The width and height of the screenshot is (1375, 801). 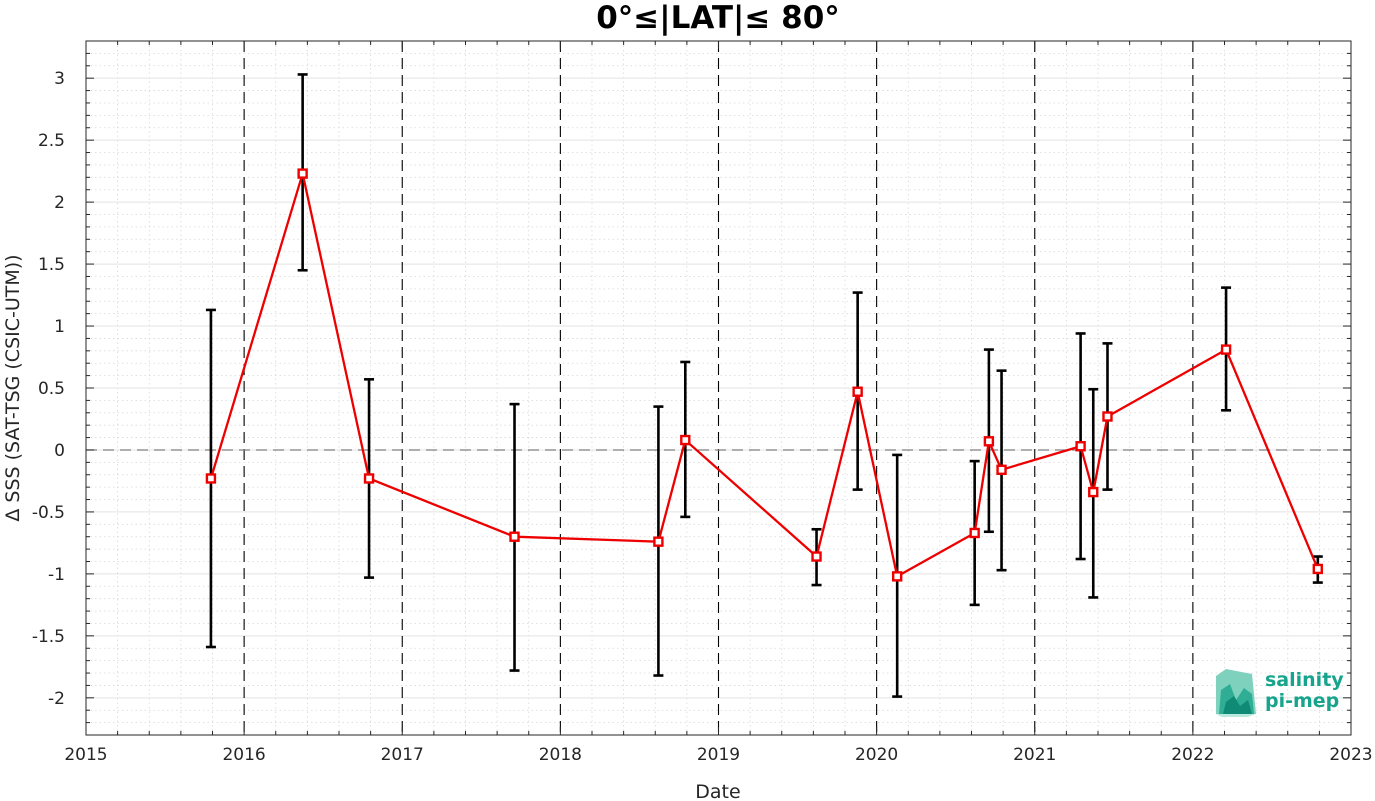 I want to click on x-tick-labels: 2015 2016 2017 2018 2019 2020 2021 2022 2023, so click(x=718, y=755).